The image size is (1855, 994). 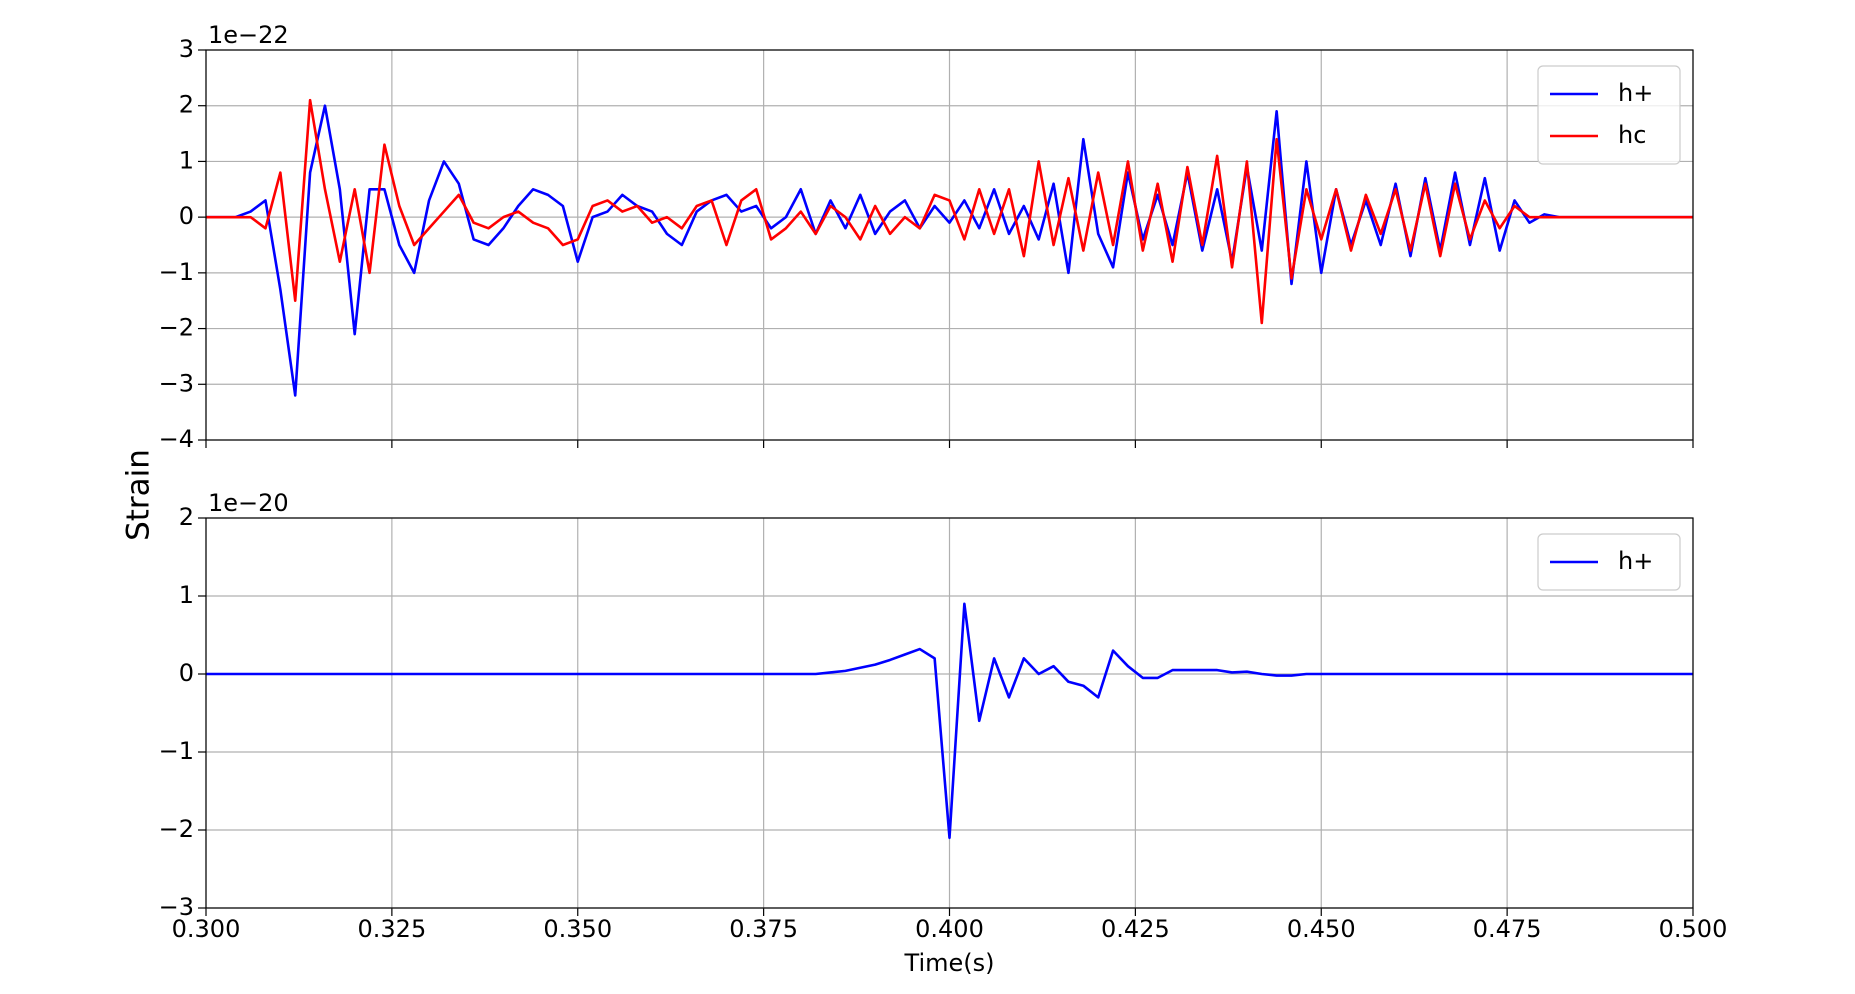 I want to click on x-tick-label: 0.375, so click(x=763, y=929).